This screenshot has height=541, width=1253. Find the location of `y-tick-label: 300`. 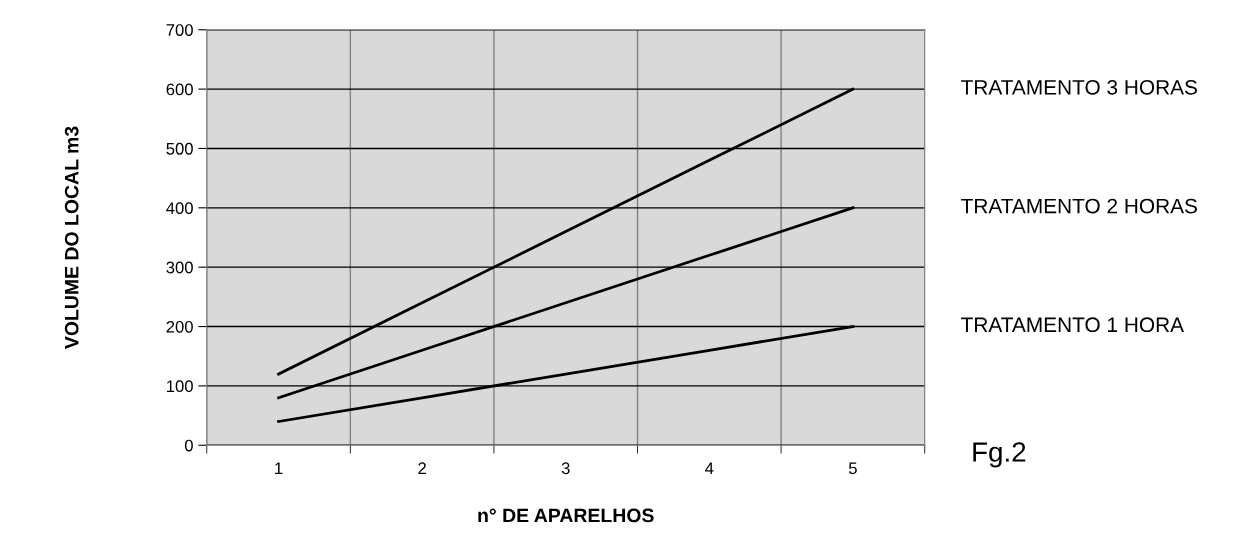

y-tick-label: 300 is located at coordinates (179, 267).